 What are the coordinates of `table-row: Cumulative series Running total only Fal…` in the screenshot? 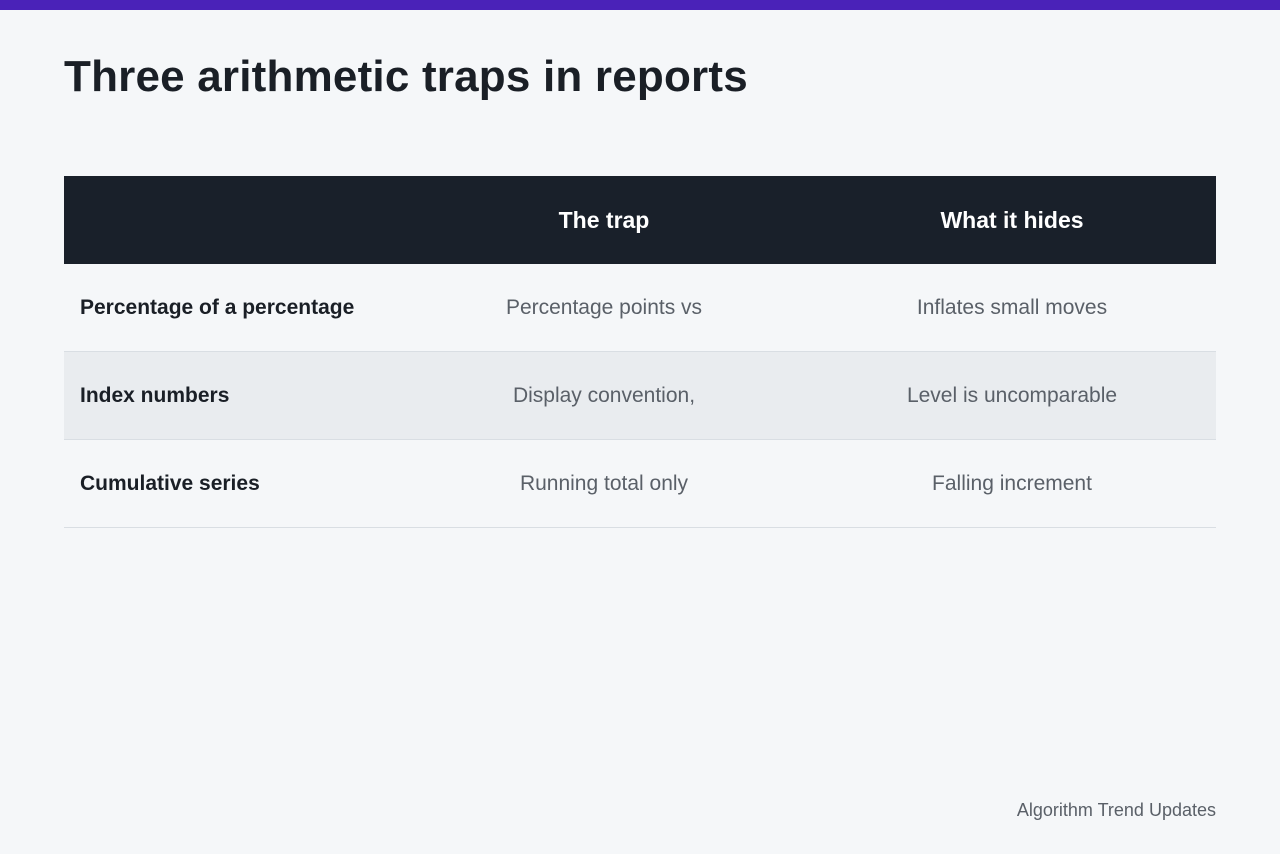 It's located at (640, 484).